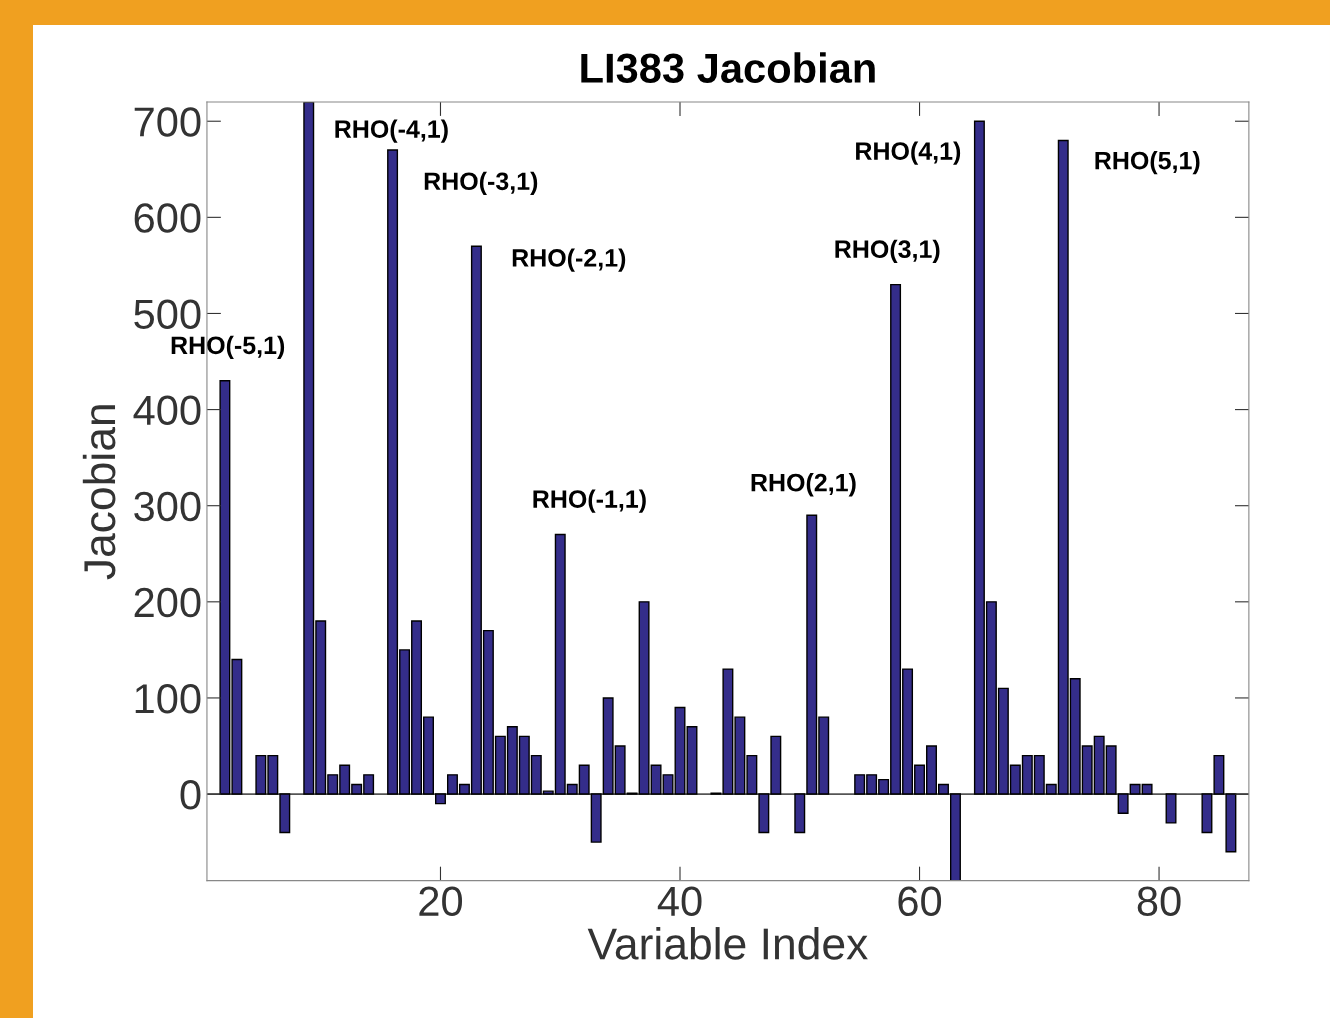 Image resolution: width=1330 pixels, height=1018 pixels. I want to click on y-tick-label: 700, so click(167, 122).